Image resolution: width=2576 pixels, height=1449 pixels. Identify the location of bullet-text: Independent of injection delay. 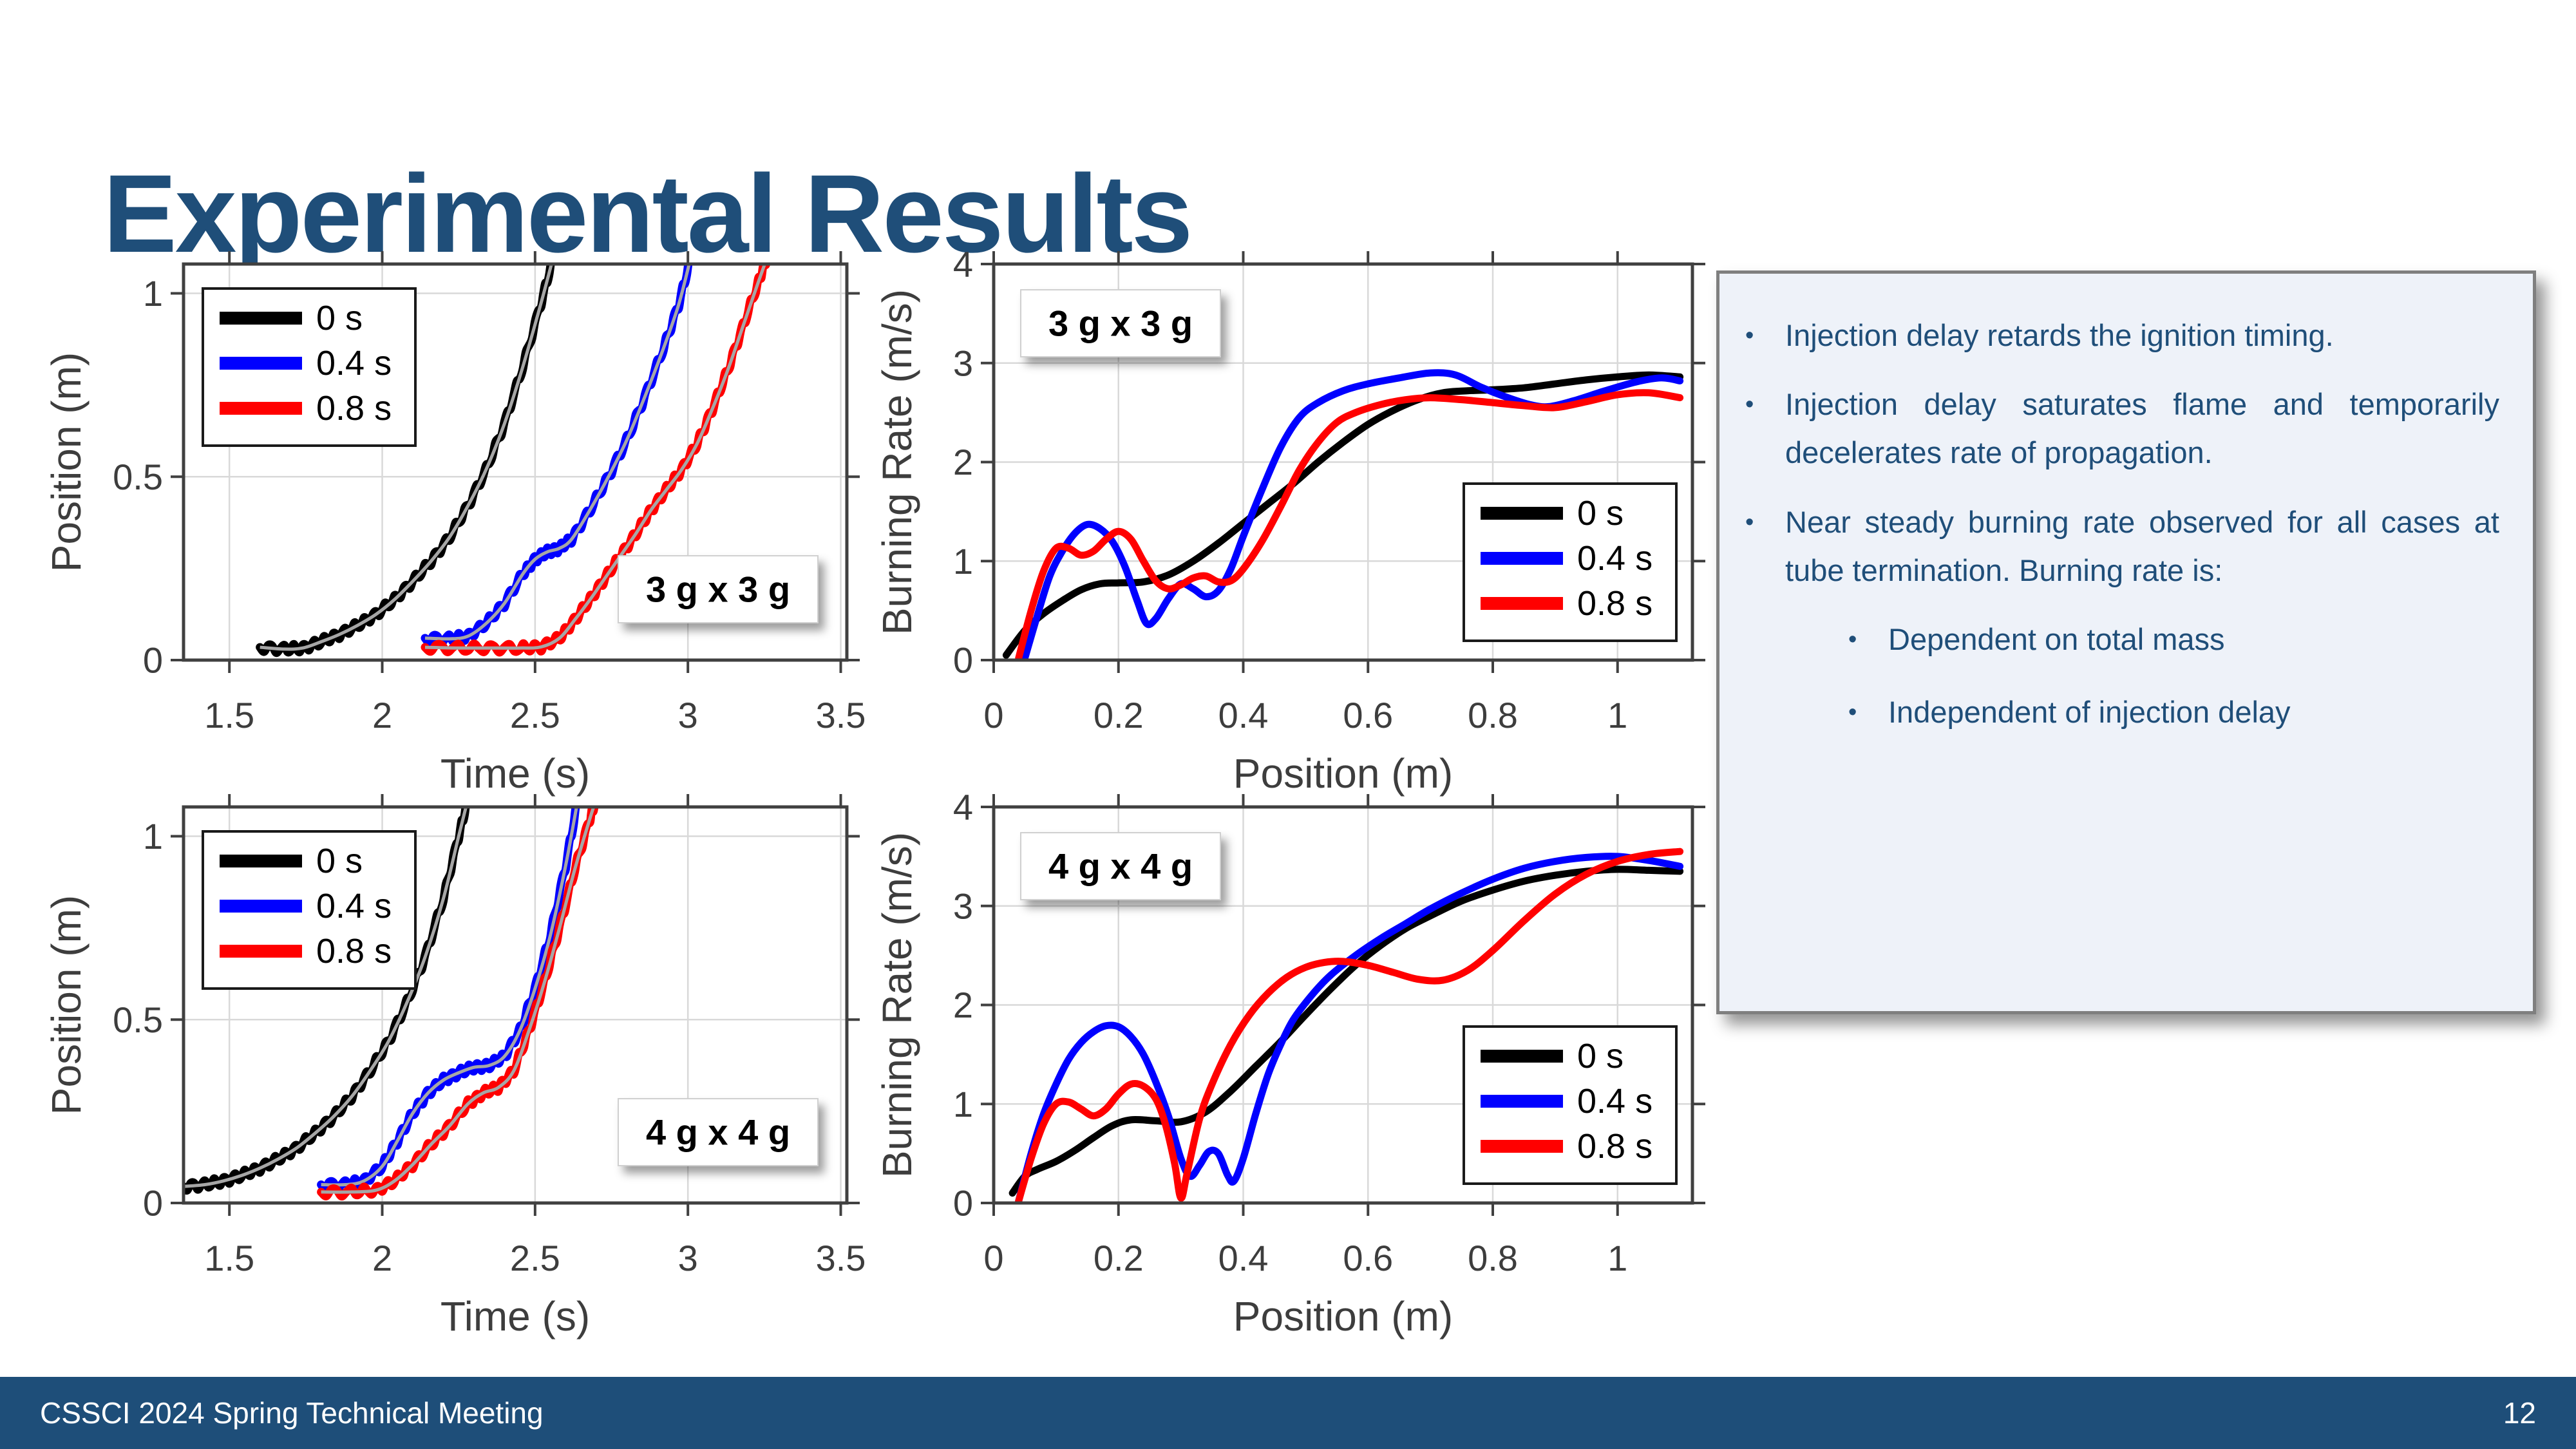
(2089, 713).